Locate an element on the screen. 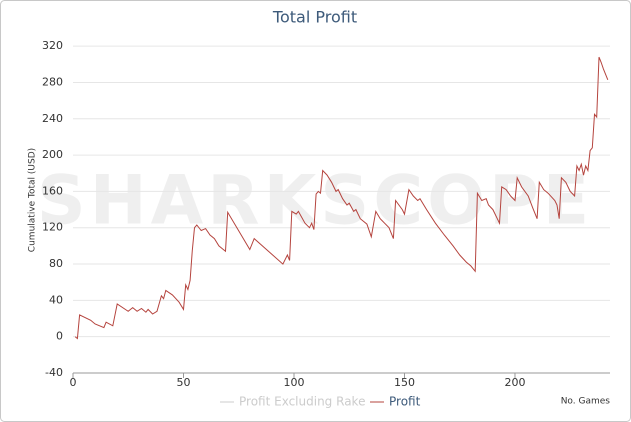 The width and height of the screenshot is (631, 422). x-tick-label: 0 is located at coordinates (73, 382).